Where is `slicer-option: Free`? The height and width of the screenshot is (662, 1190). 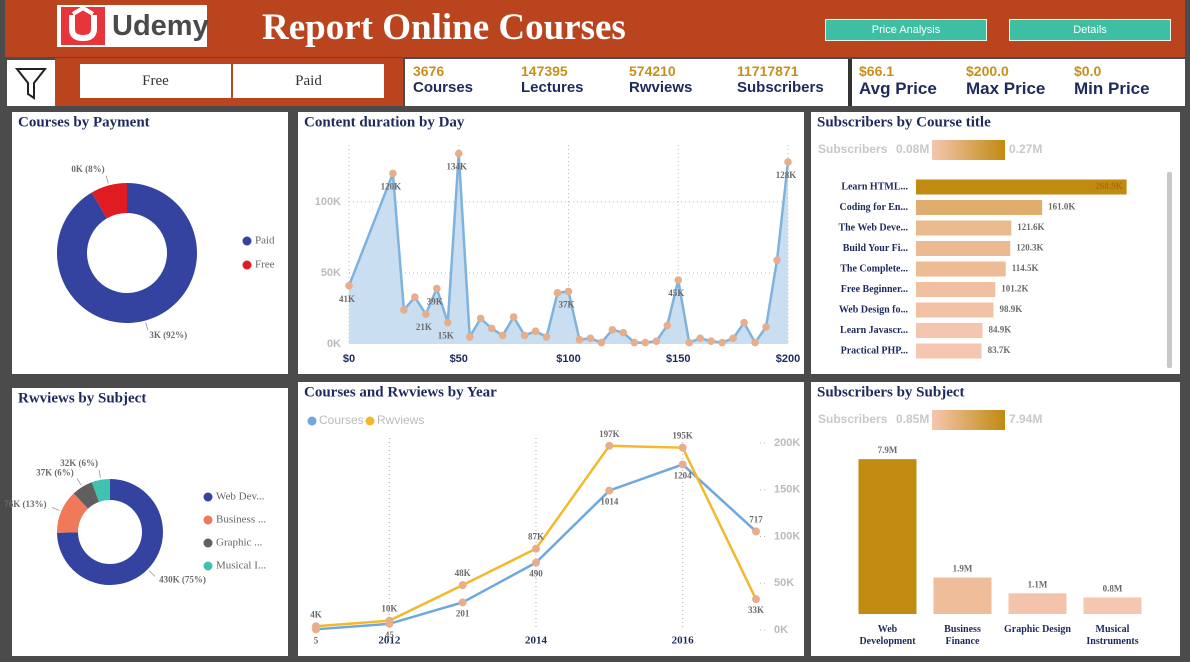 slicer-option: Free is located at coordinates (155, 81).